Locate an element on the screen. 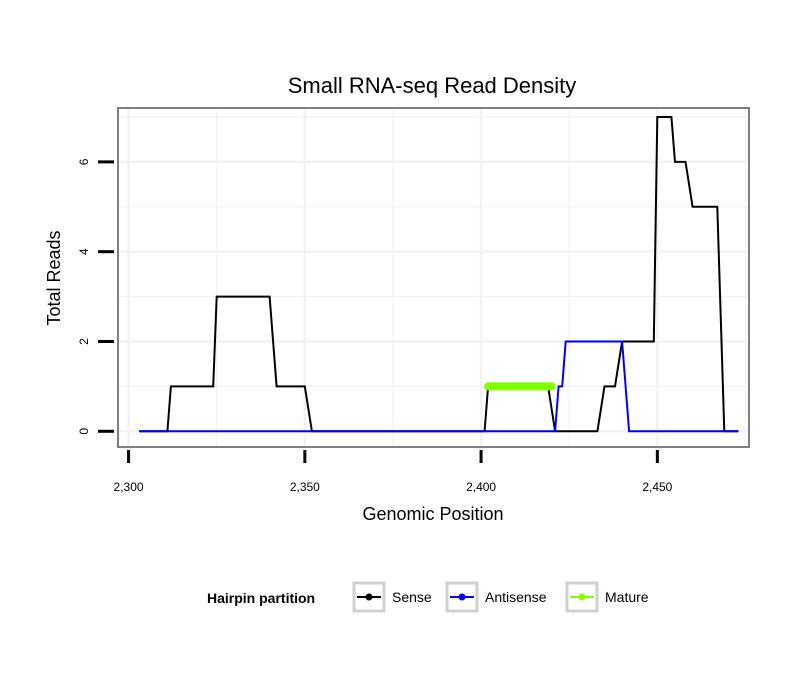 The height and width of the screenshot is (690, 810). x-axis-title: Genomic Position is located at coordinates (432, 514).